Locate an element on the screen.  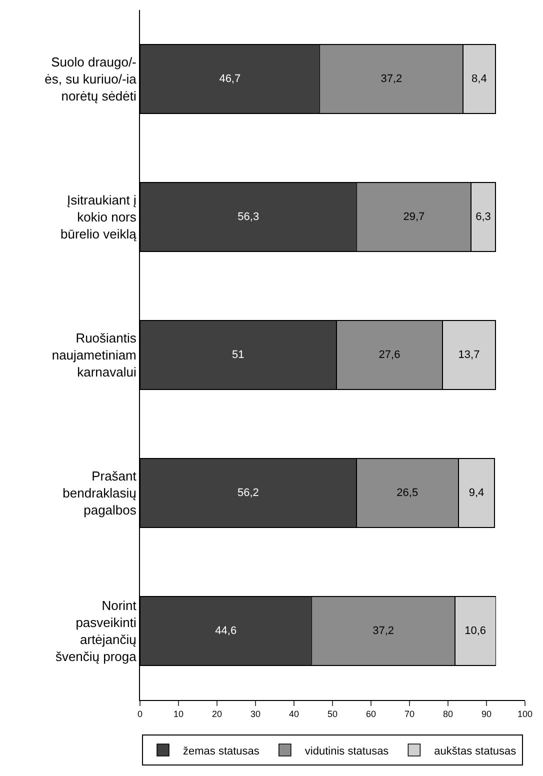
x-tick-label: 30 is located at coordinates (255, 713).